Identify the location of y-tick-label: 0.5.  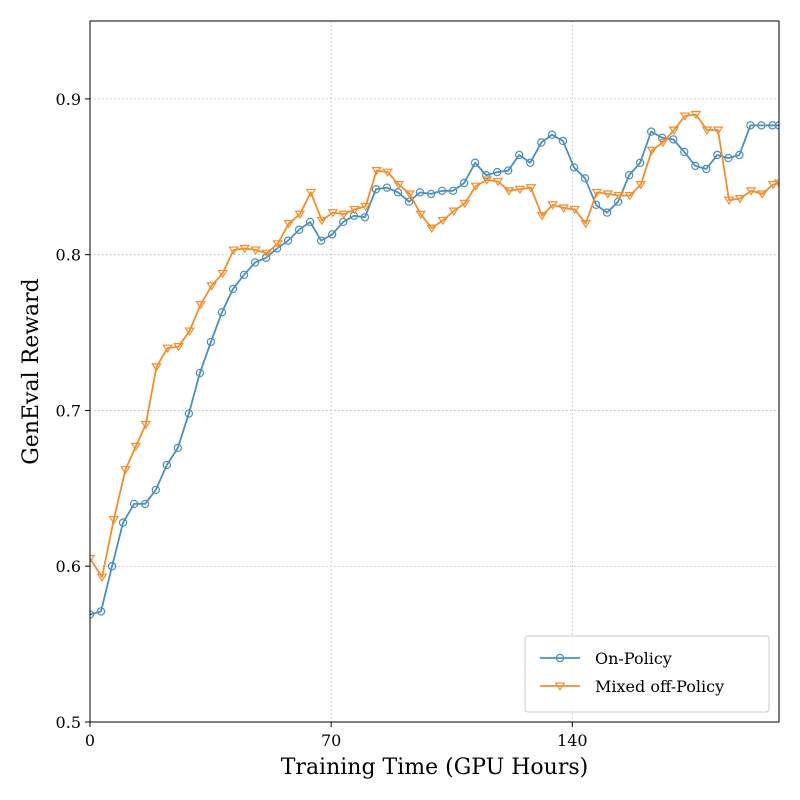
(68, 722).